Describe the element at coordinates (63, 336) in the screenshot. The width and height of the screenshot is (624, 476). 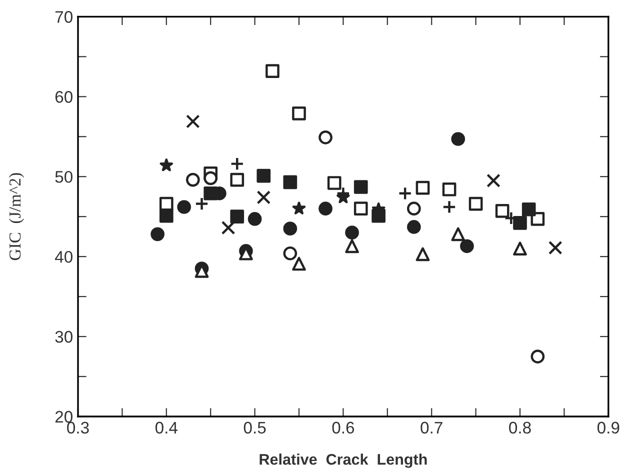
I see `y-tick-label: 30` at that location.